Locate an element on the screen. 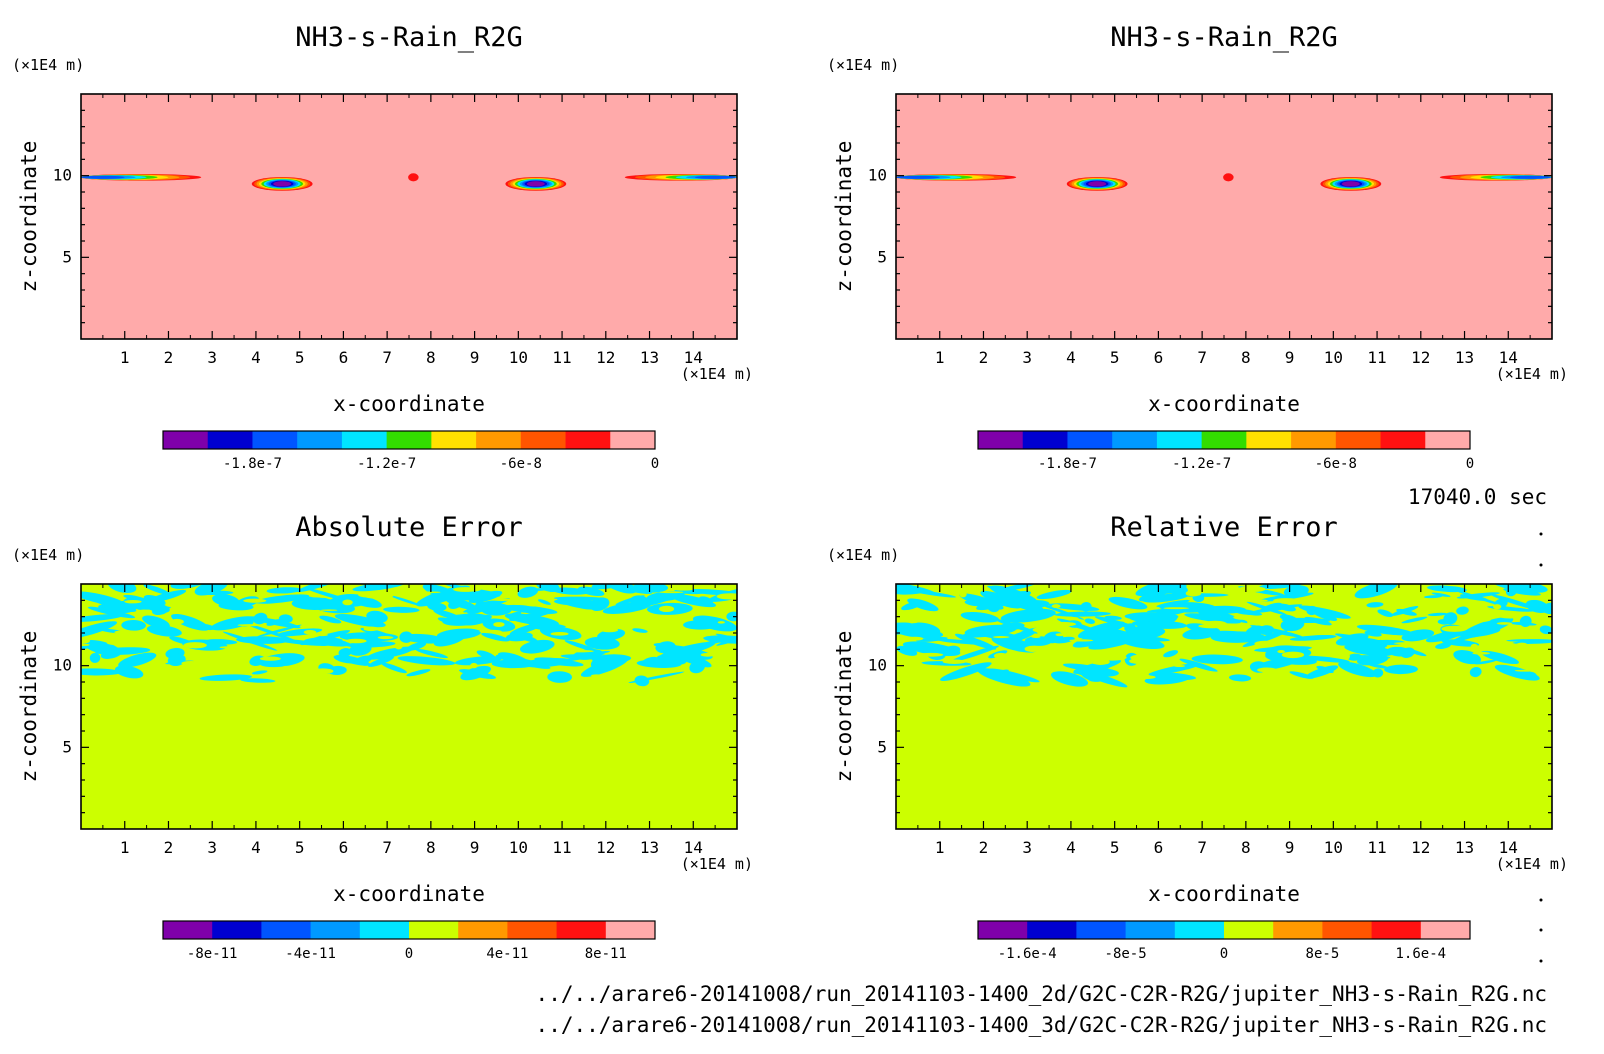 The image size is (1604, 1054). x-tick-label: 8 is located at coordinates (431, 847).